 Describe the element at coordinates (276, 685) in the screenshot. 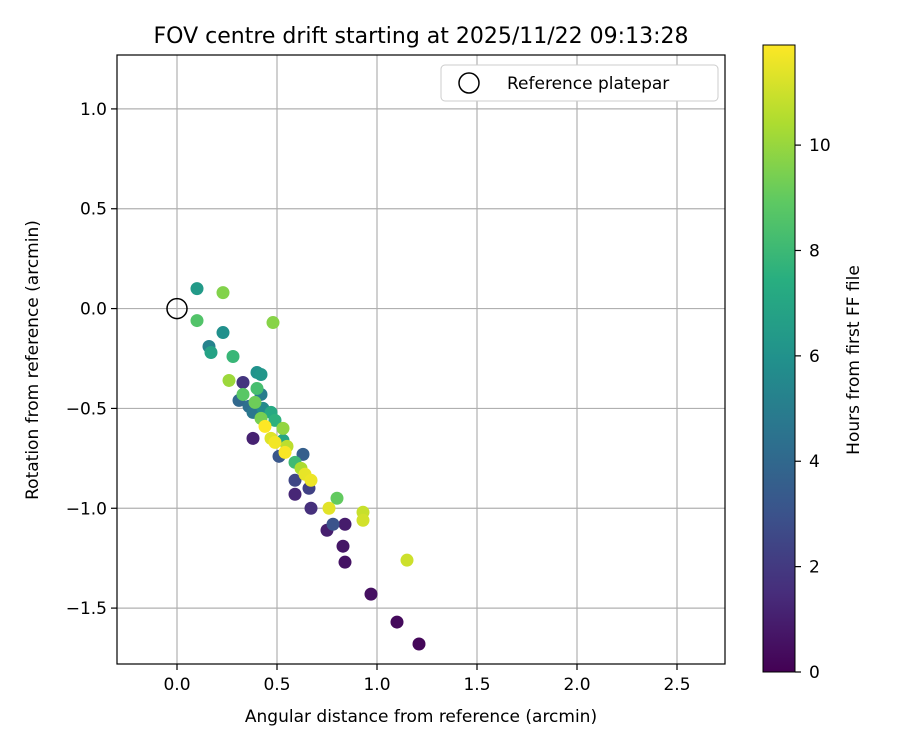

I see `x-tick-label: 0.5` at that location.